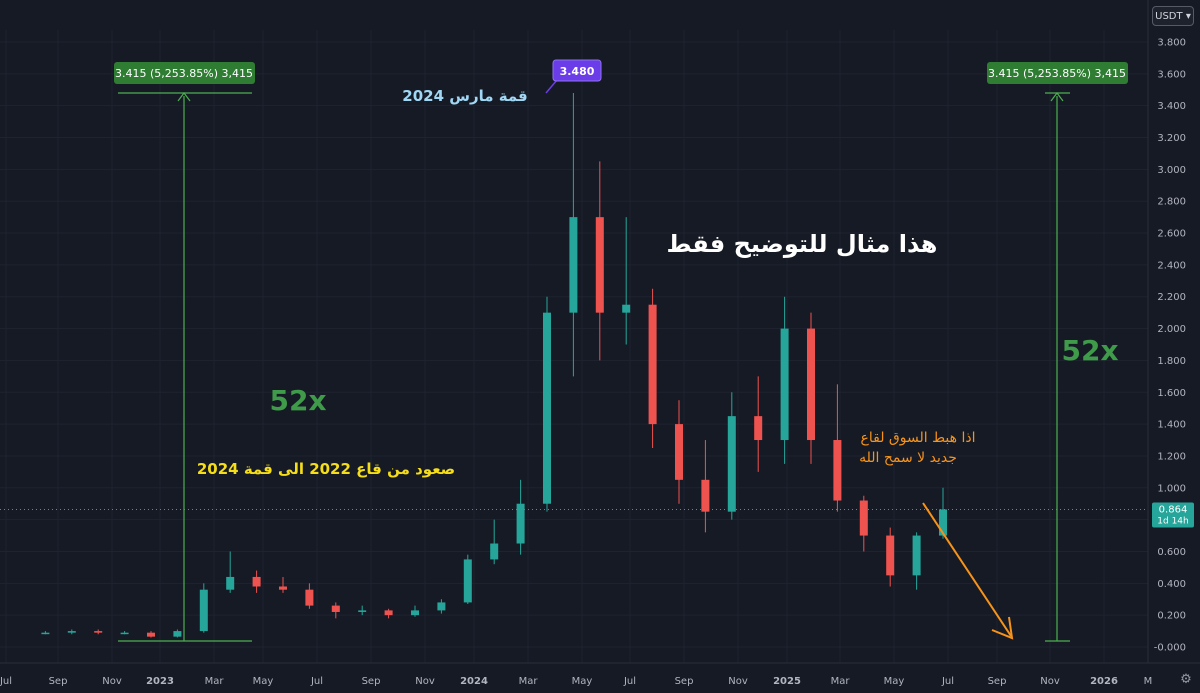  What do you see at coordinates (1173, 509) in the screenshot?
I see `last-price-value: 0.864` at bounding box center [1173, 509].